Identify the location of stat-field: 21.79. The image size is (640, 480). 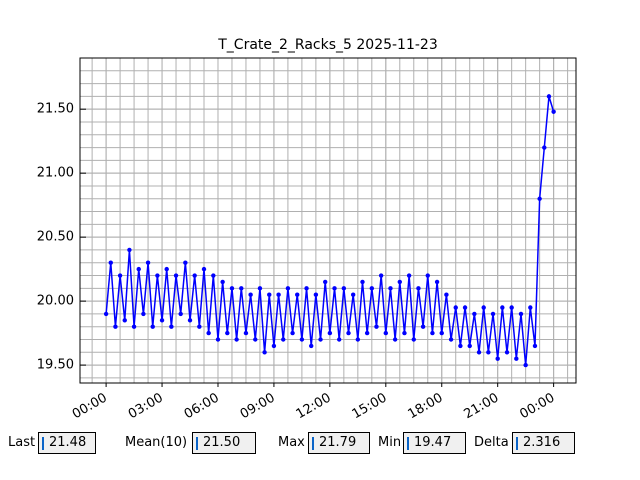
(339, 443).